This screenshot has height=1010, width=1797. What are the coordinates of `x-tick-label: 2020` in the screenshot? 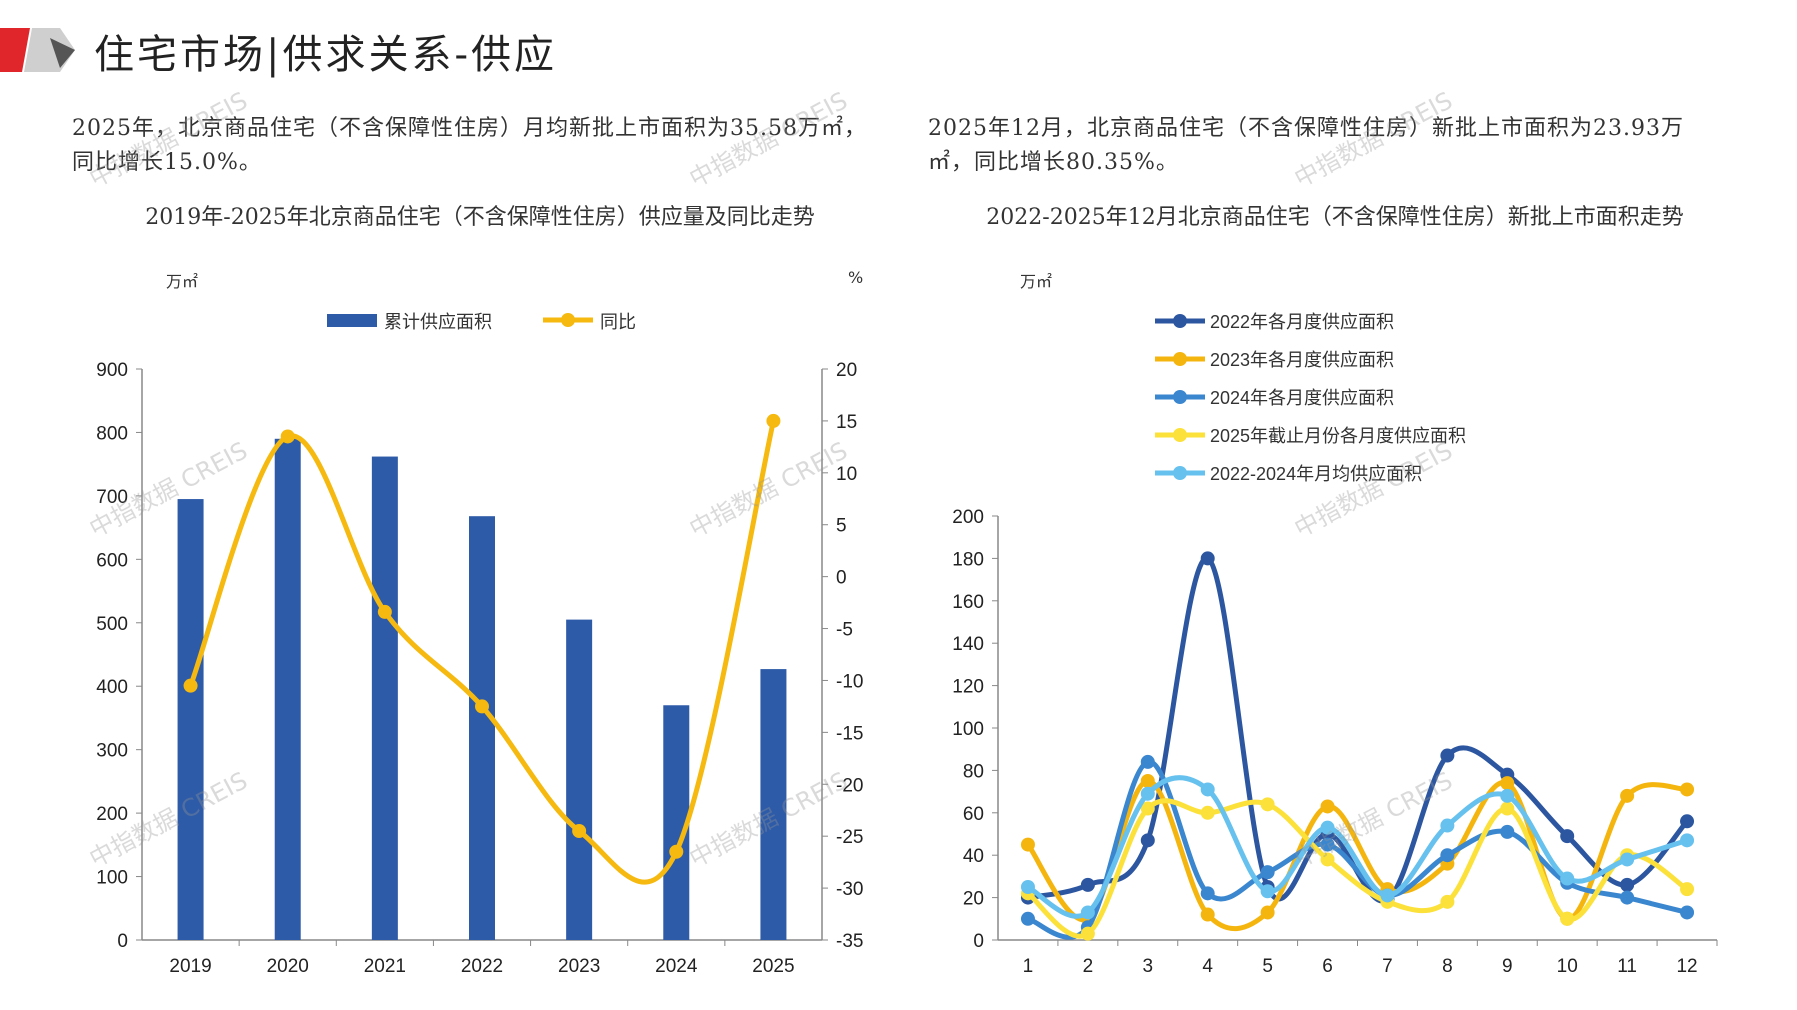 It's located at (288, 966).